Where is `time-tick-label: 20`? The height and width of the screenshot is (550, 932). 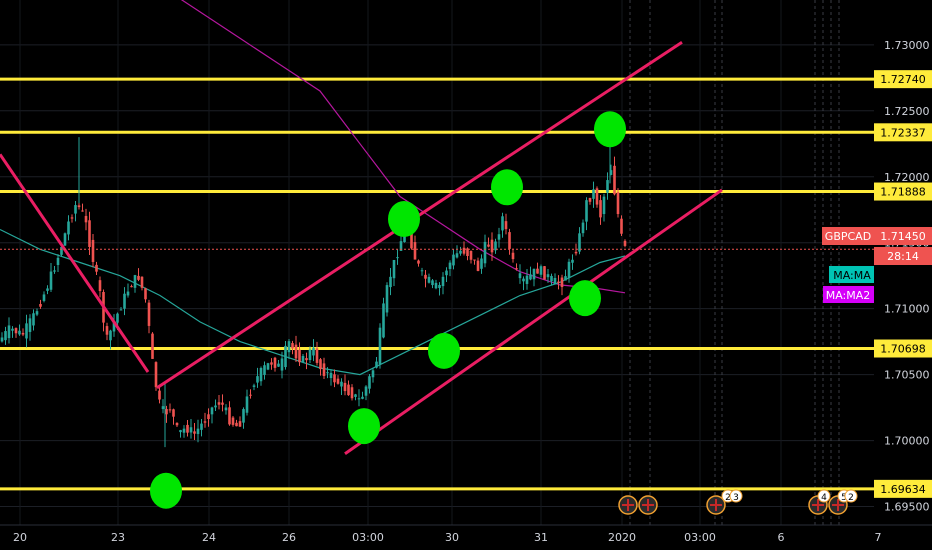 time-tick-label: 20 is located at coordinates (20, 537).